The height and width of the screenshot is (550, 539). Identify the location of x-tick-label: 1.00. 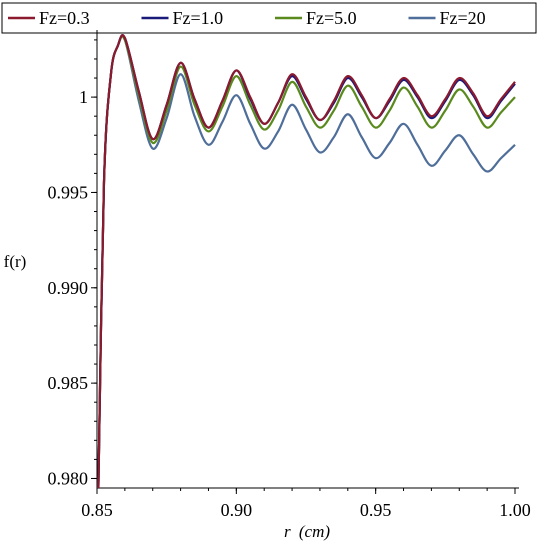
(515, 510).